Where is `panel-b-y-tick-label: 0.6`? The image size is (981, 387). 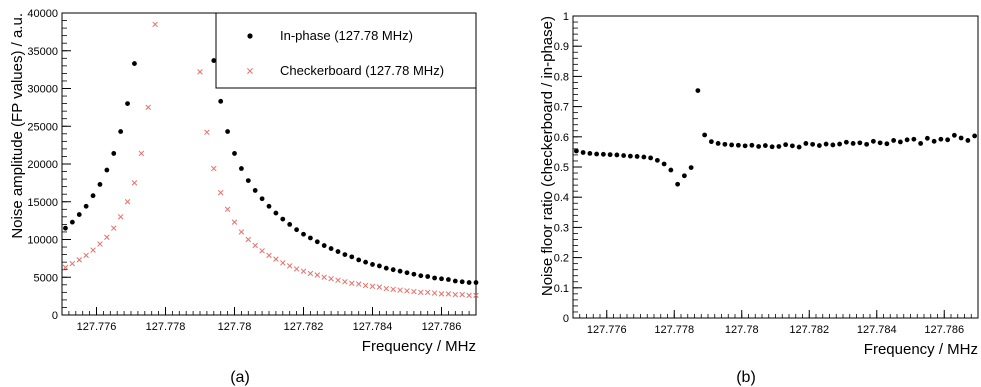
panel-b-y-tick-label: 0.6 is located at coordinates (561, 138).